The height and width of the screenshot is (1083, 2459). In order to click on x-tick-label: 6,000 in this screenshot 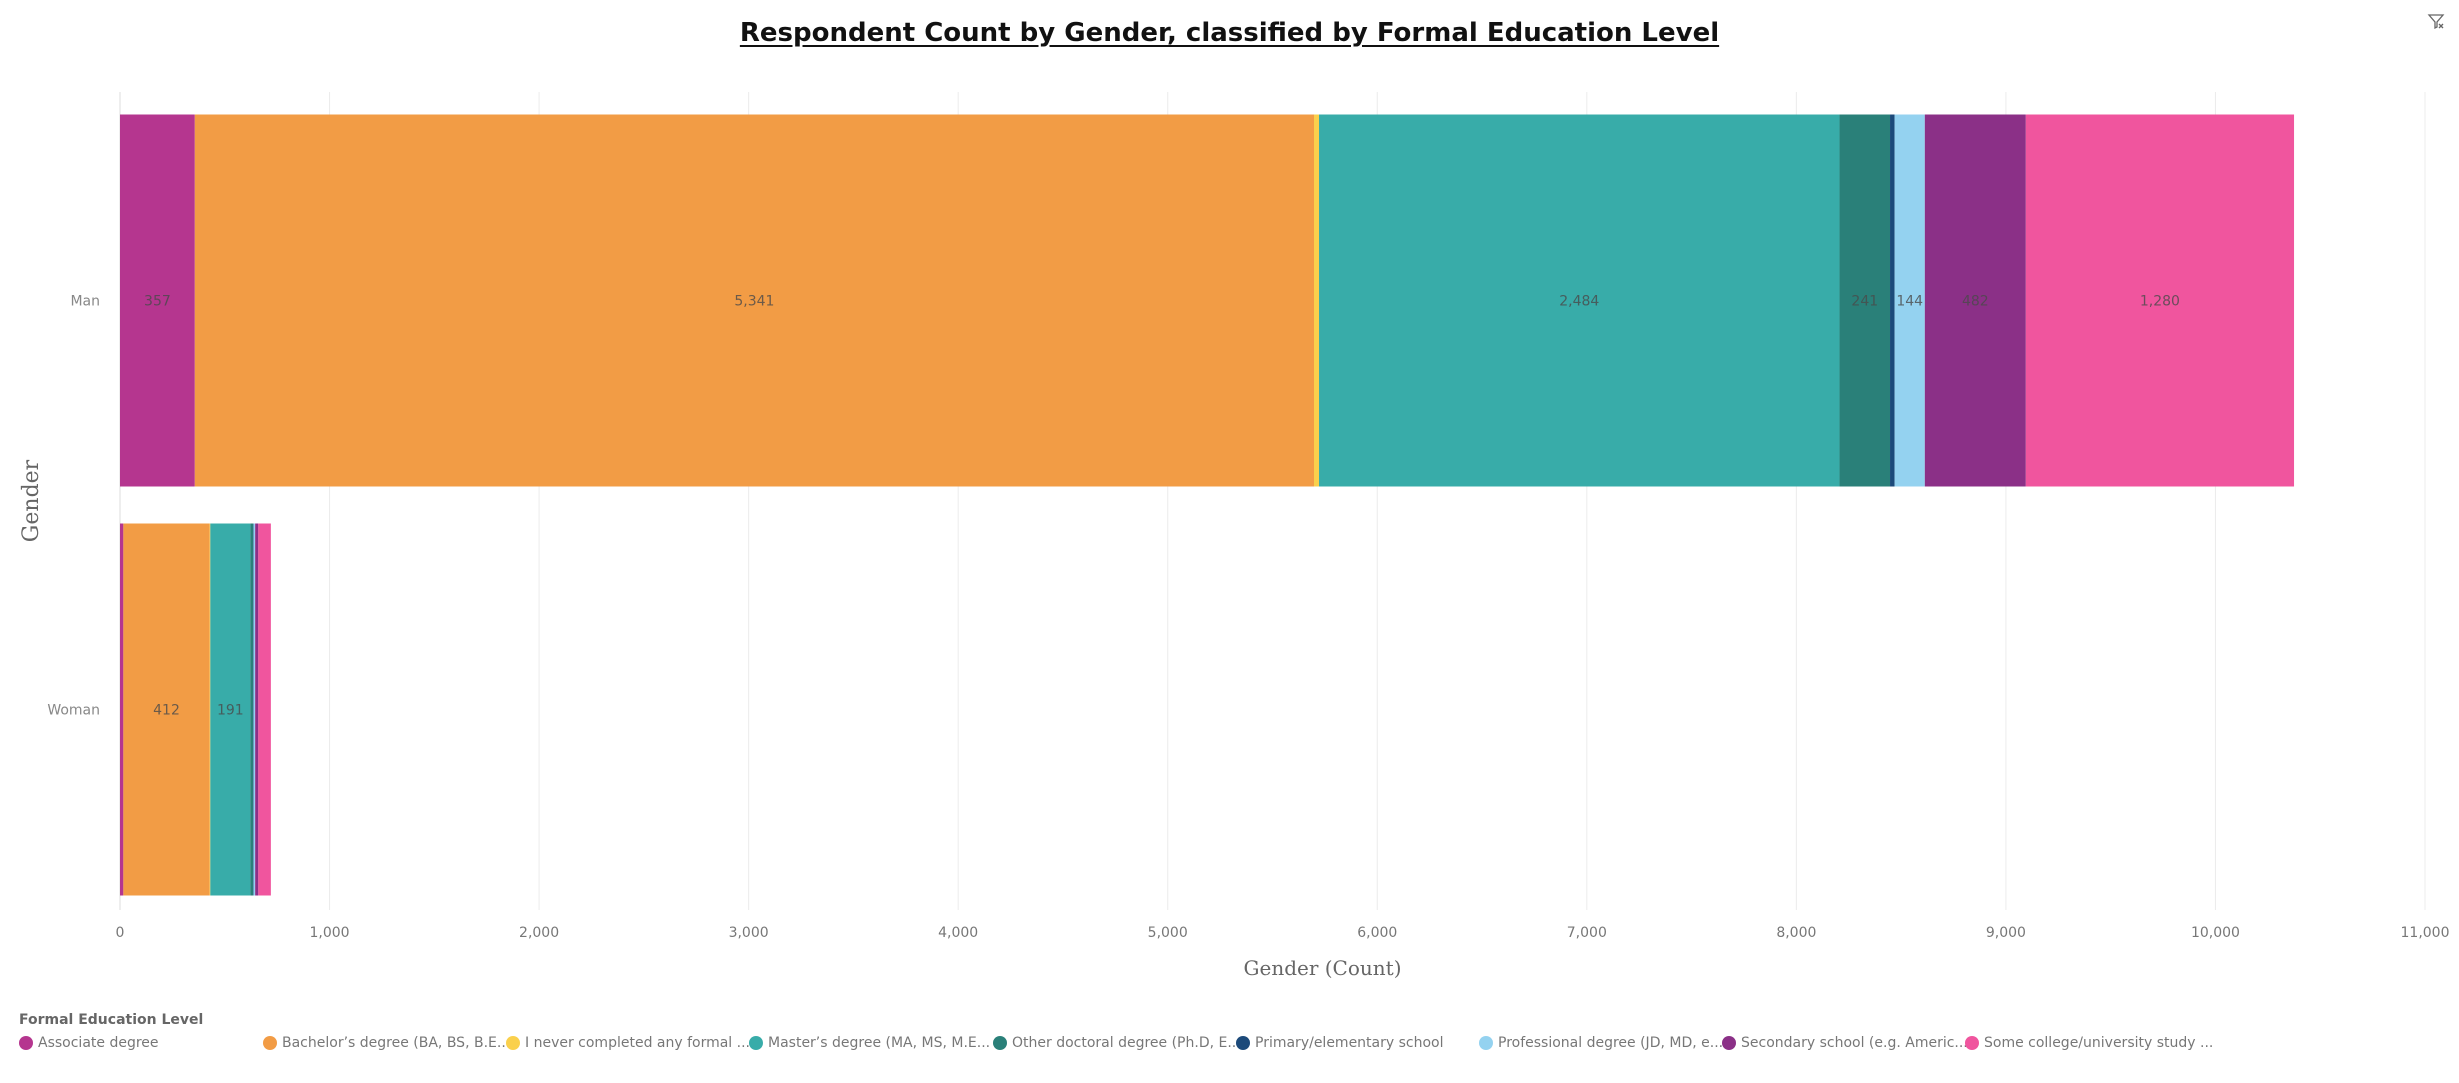, I will do `click(1377, 933)`.